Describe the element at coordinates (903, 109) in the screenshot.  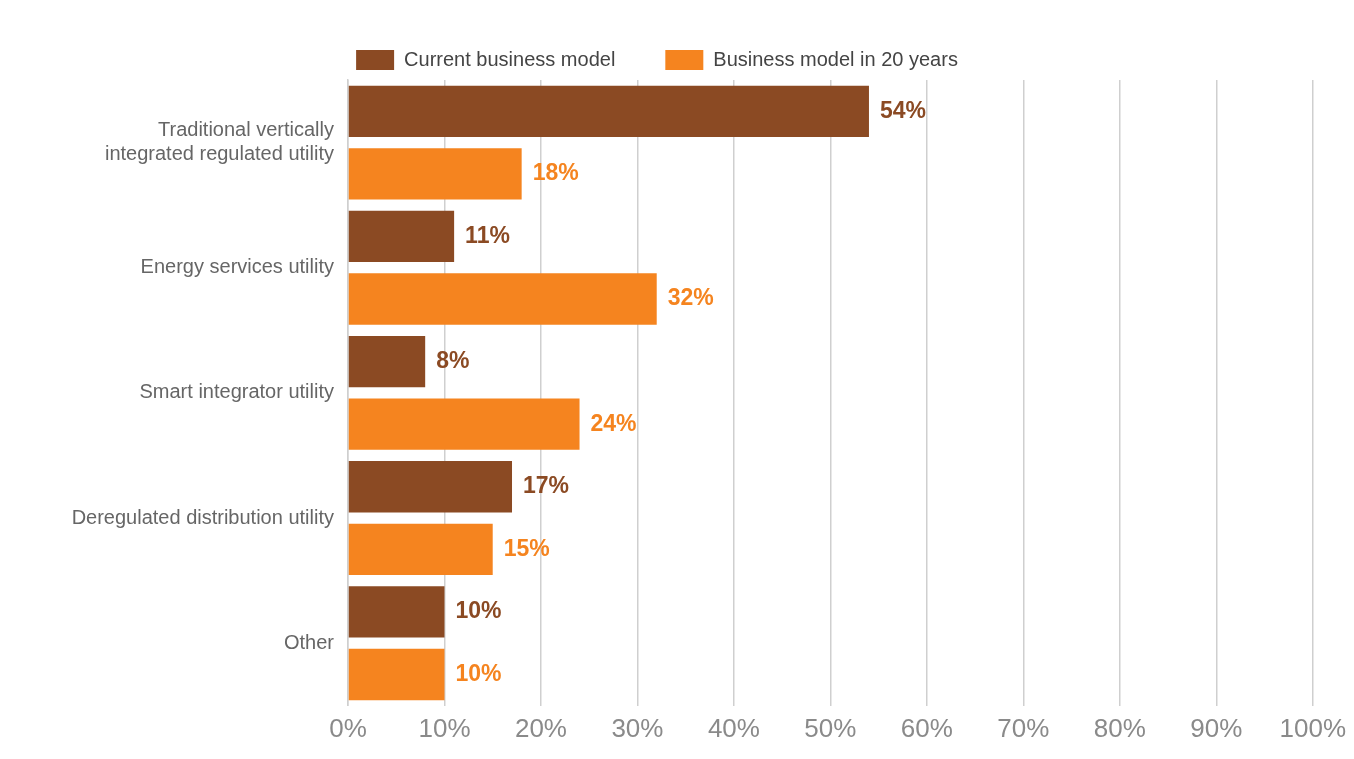
I see `data-label: 54%` at that location.